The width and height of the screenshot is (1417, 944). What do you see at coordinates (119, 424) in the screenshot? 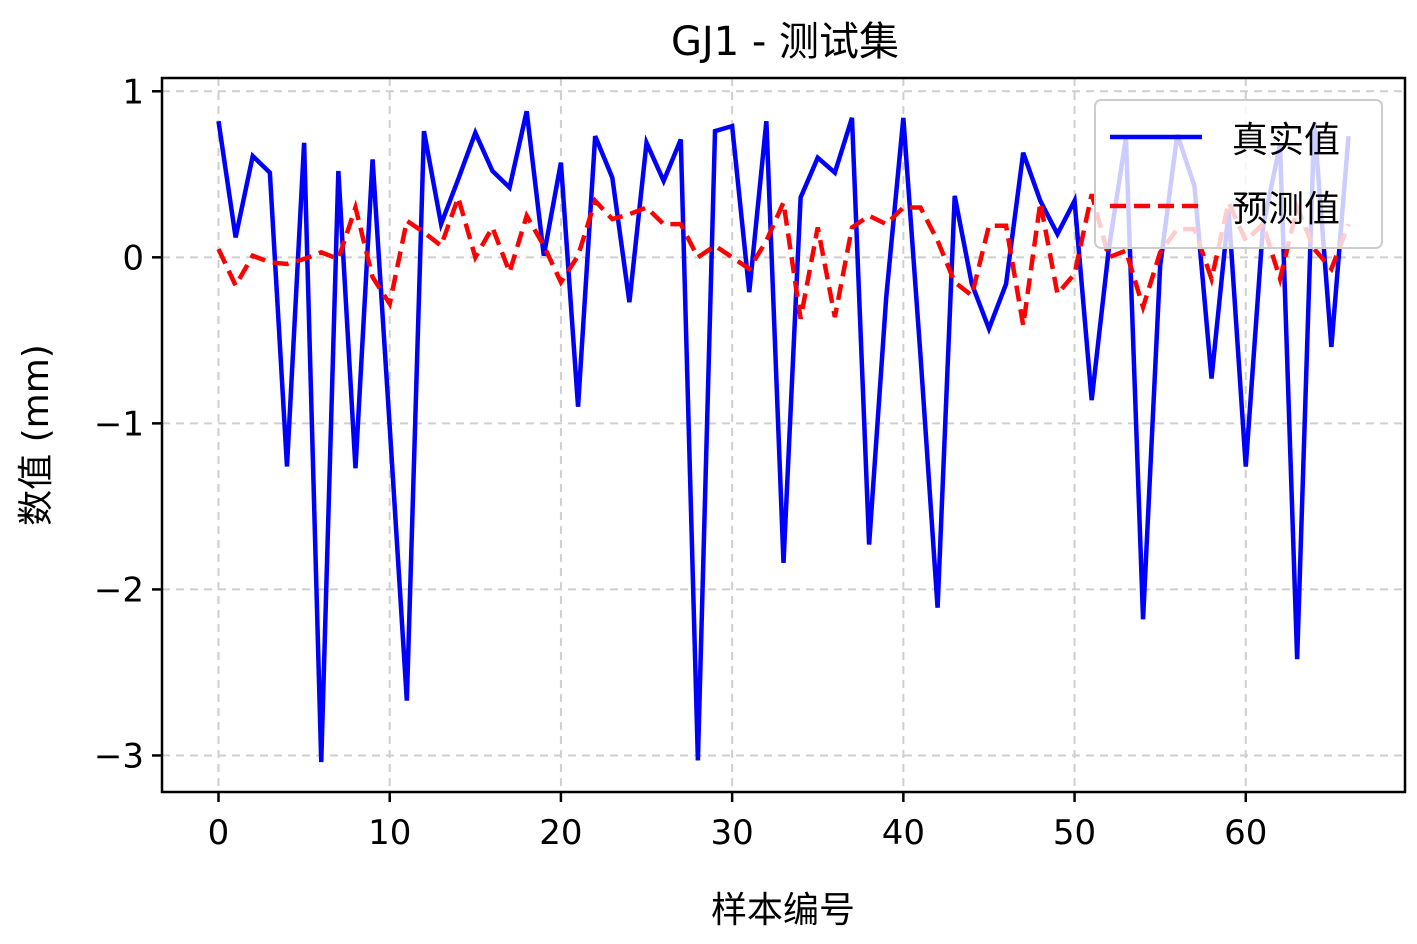
I see `y-tick-label: −1` at bounding box center [119, 424].